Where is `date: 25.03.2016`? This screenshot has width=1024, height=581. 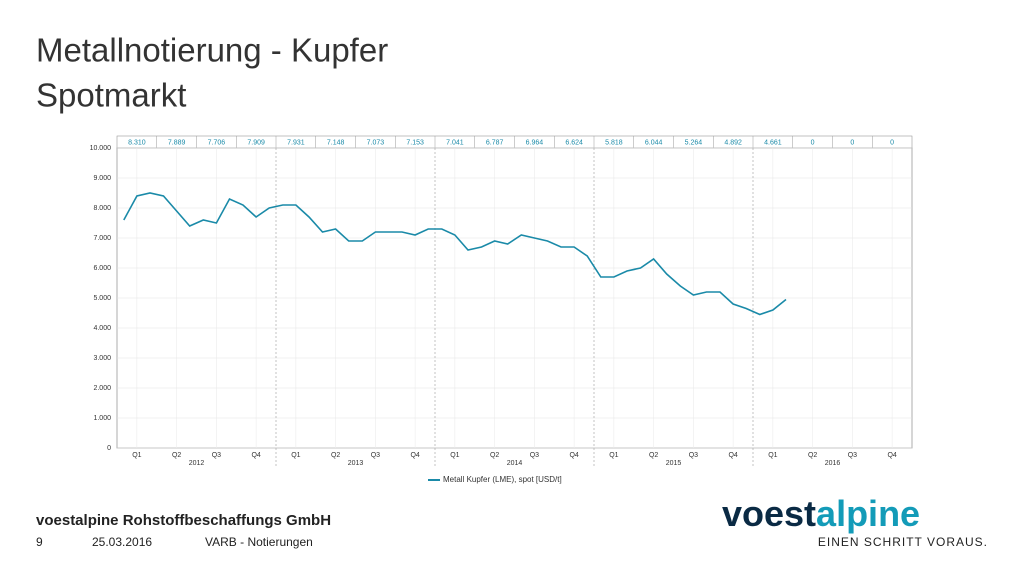
date: 25.03.2016 is located at coordinates (122, 542).